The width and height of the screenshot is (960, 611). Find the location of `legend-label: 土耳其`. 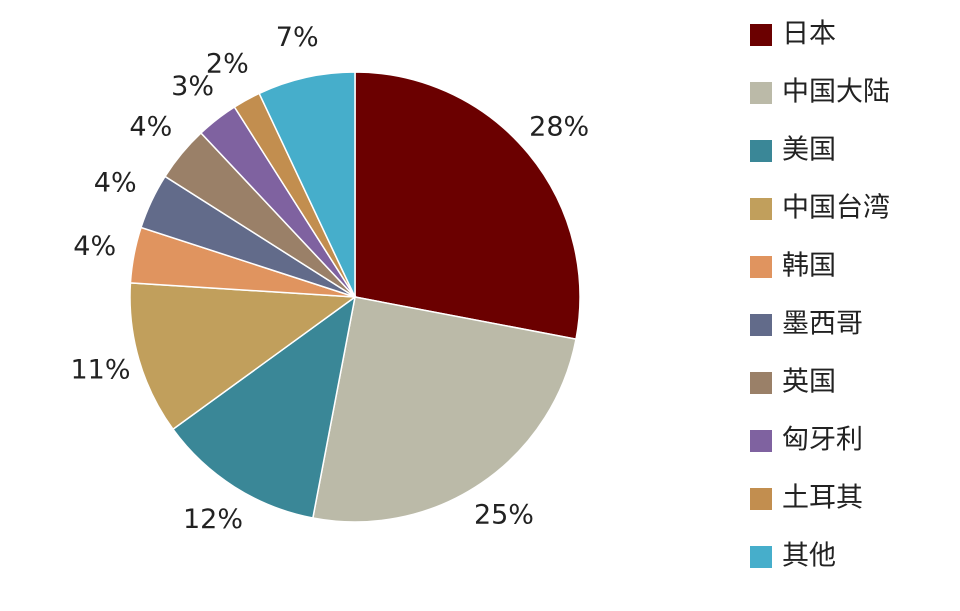

legend-label: 土耳其 is located at coordinates (822, 498).